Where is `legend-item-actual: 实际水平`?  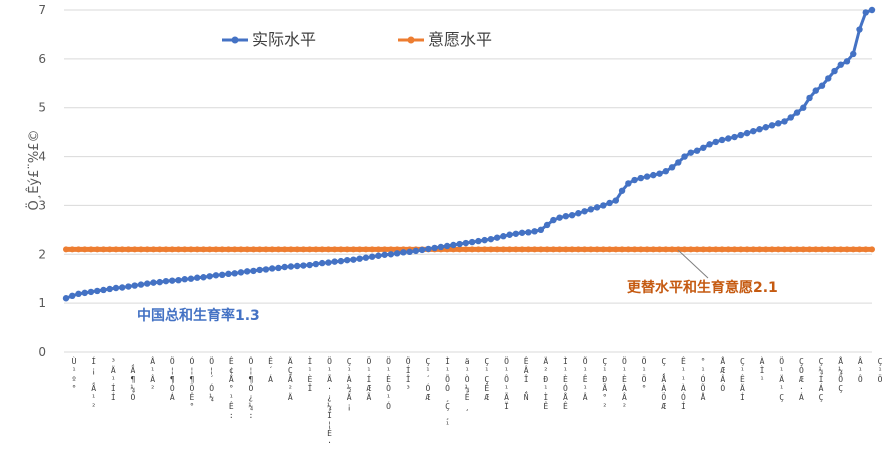 legend-item-actual: 实际水平 is located at coordinates (269, 39).